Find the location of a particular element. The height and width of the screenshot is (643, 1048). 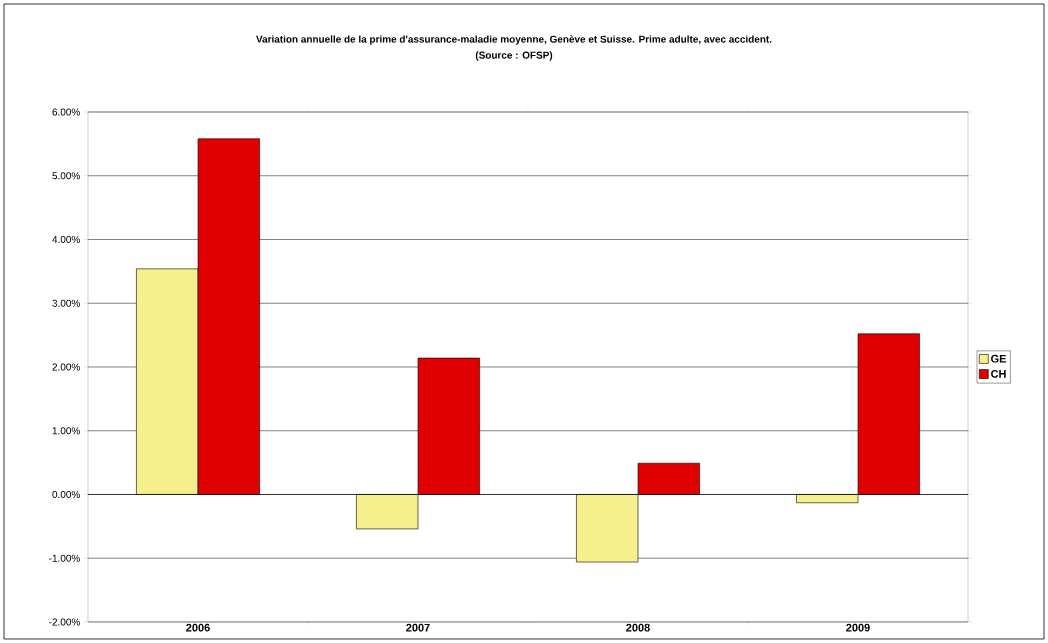

x-tick-label: 2008 is located at coordinates (638, 627).